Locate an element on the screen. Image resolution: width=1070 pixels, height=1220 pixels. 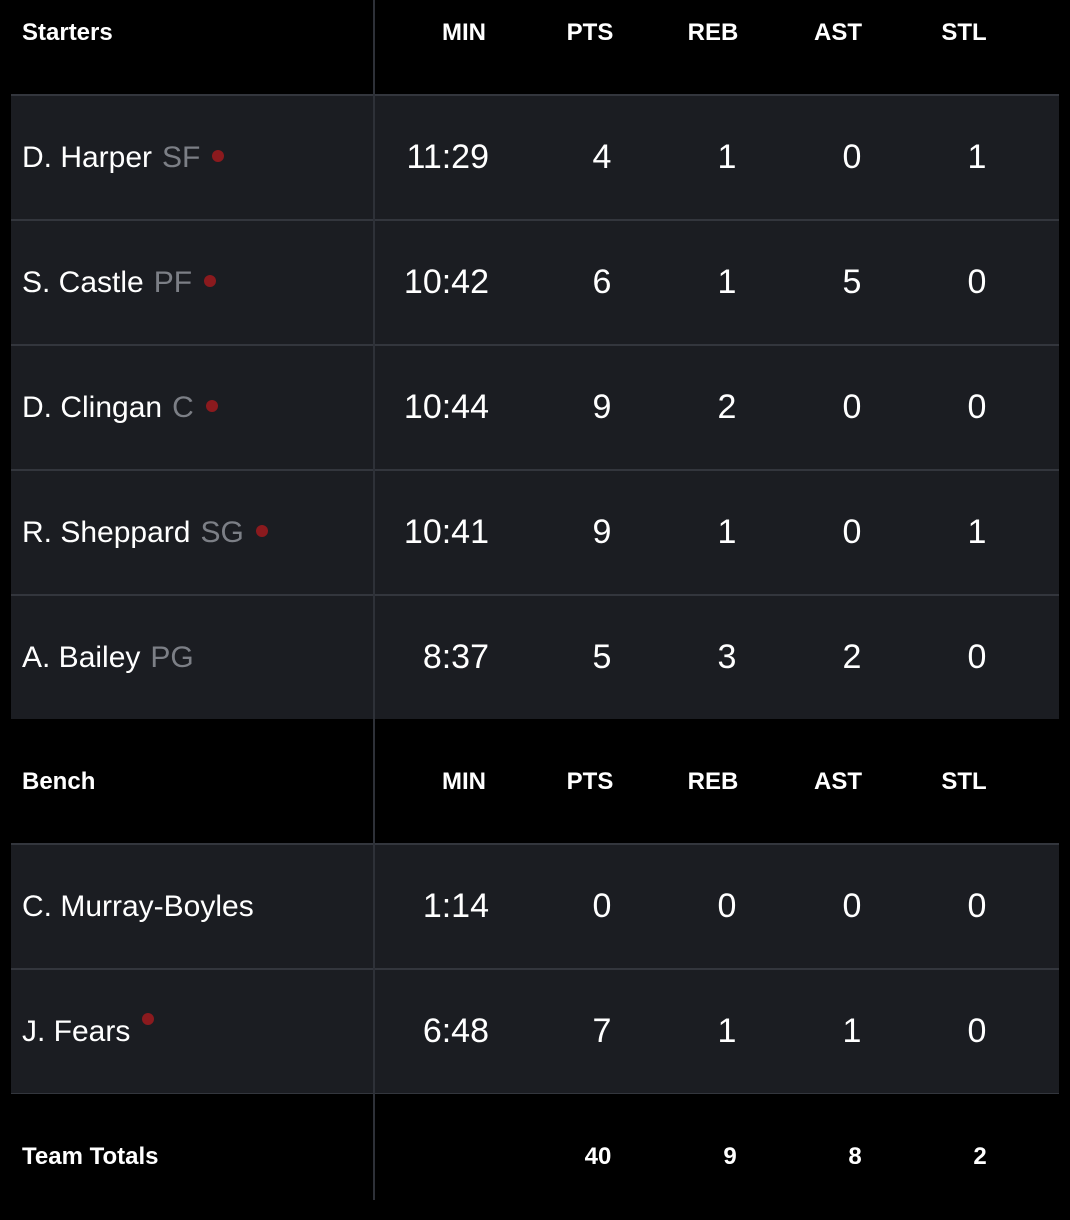
player-name-cell: C. Murray-Boyles is located at coordinates (138, 906).